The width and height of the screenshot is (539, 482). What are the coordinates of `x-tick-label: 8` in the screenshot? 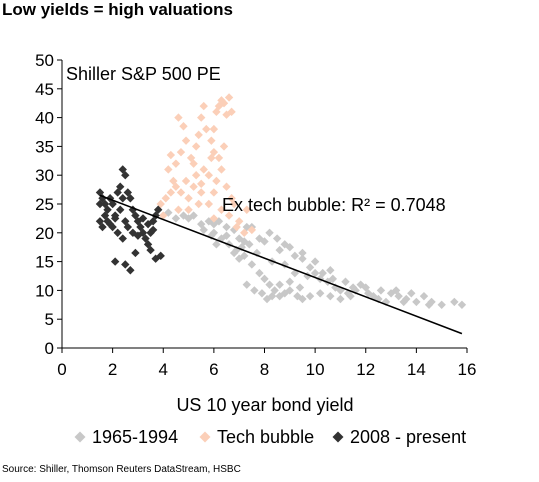 It's located at (264, 369).